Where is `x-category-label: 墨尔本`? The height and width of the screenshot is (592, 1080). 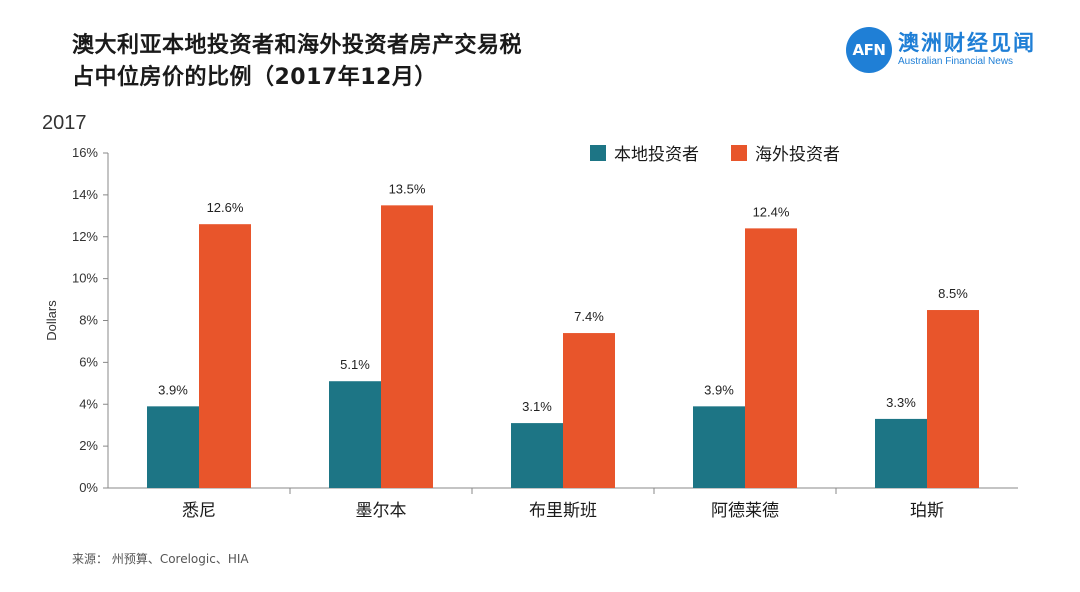
x-category-label: 墨尔本 is located at coordinates (381, 511).